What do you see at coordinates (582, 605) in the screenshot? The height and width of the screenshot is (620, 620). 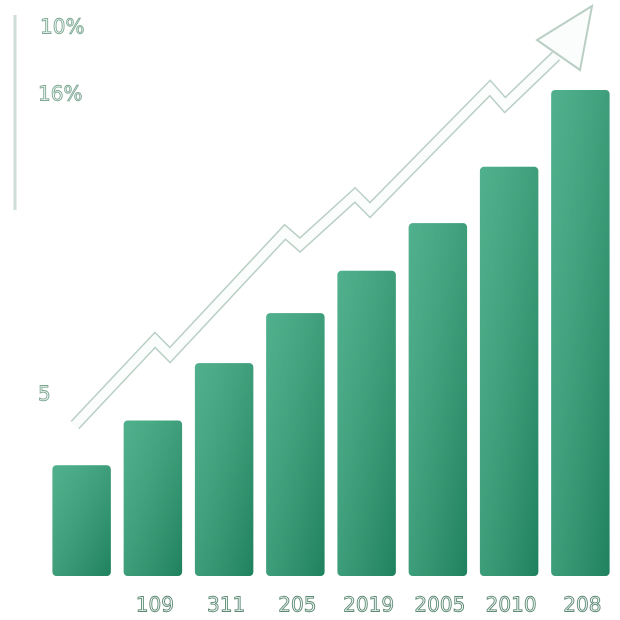 I see `x-tick-label: 208` at bounding box center [582, 605].